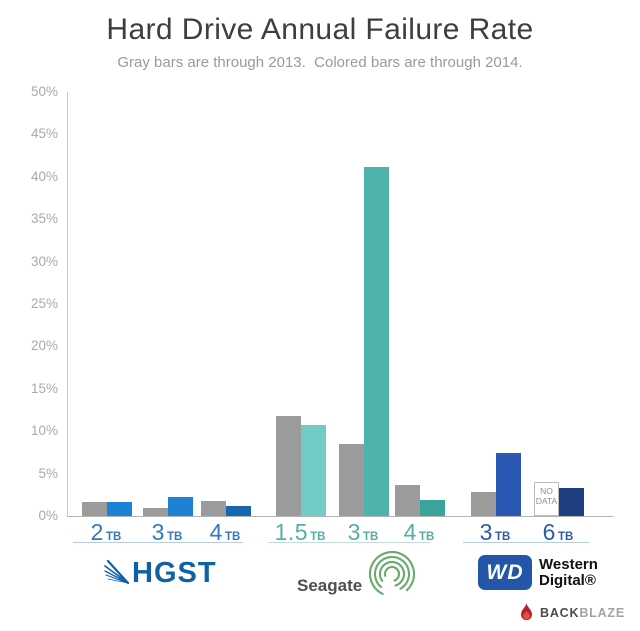 The width and height of the screenshot is (640, 631). What do you see at coordinates (48, 515) in the screenshot?
I see `y-tick-label: 0%` at bounding box center [48, 515].